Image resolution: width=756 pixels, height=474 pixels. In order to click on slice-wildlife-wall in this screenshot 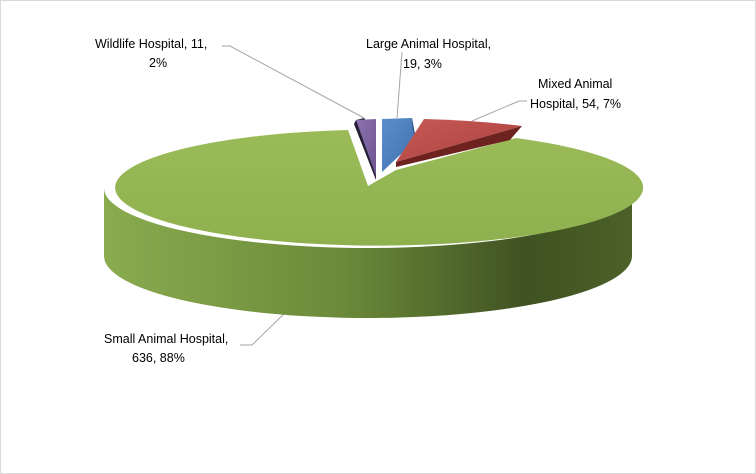, I will do `click(365, 150)`.